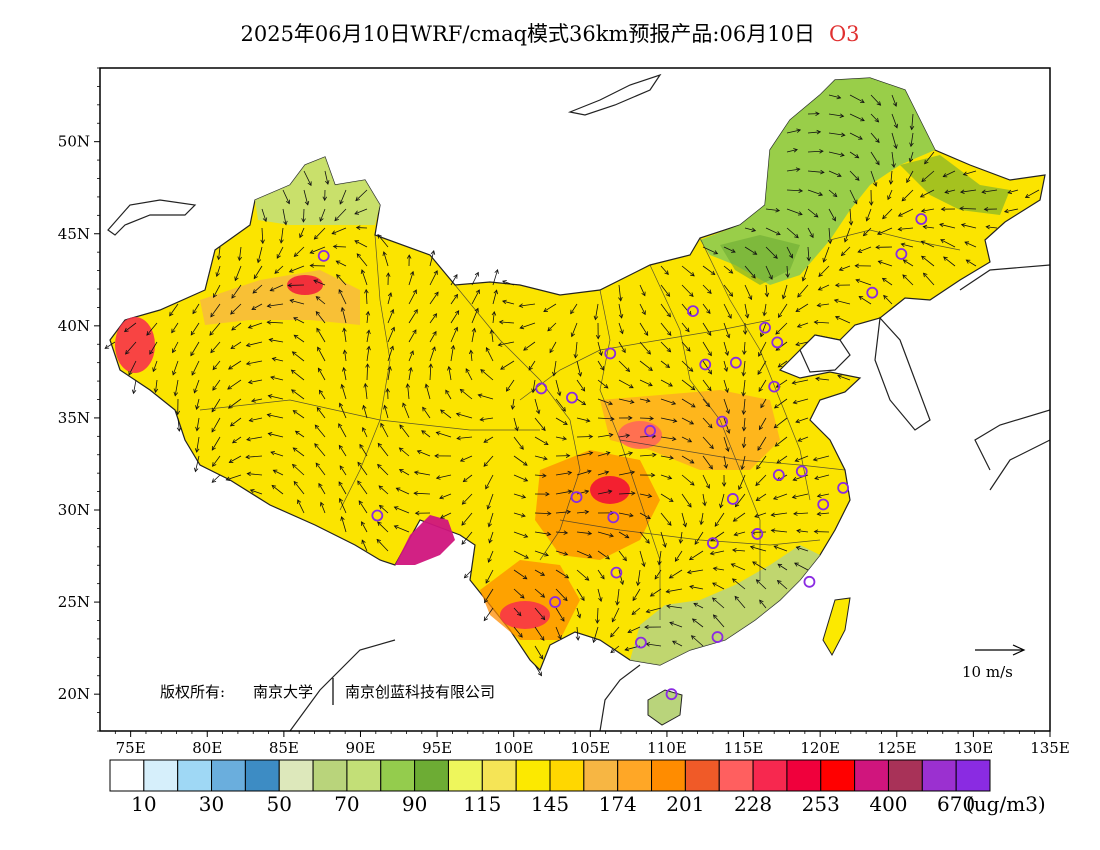  What do you see at coordinates (817, 181) in the screenshot?
I see `northeast-green-zone` at bounding box center [817, 181].